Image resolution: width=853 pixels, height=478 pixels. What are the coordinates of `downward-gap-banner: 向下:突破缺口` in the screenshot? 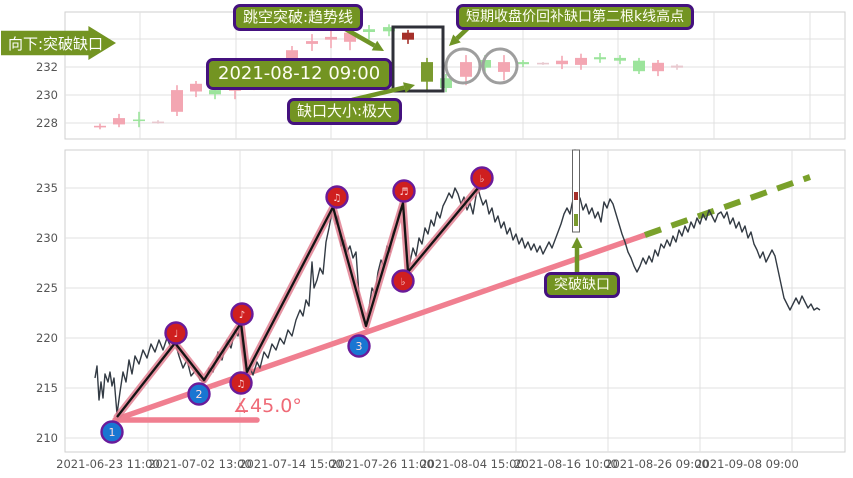 It's located at (58, 43).